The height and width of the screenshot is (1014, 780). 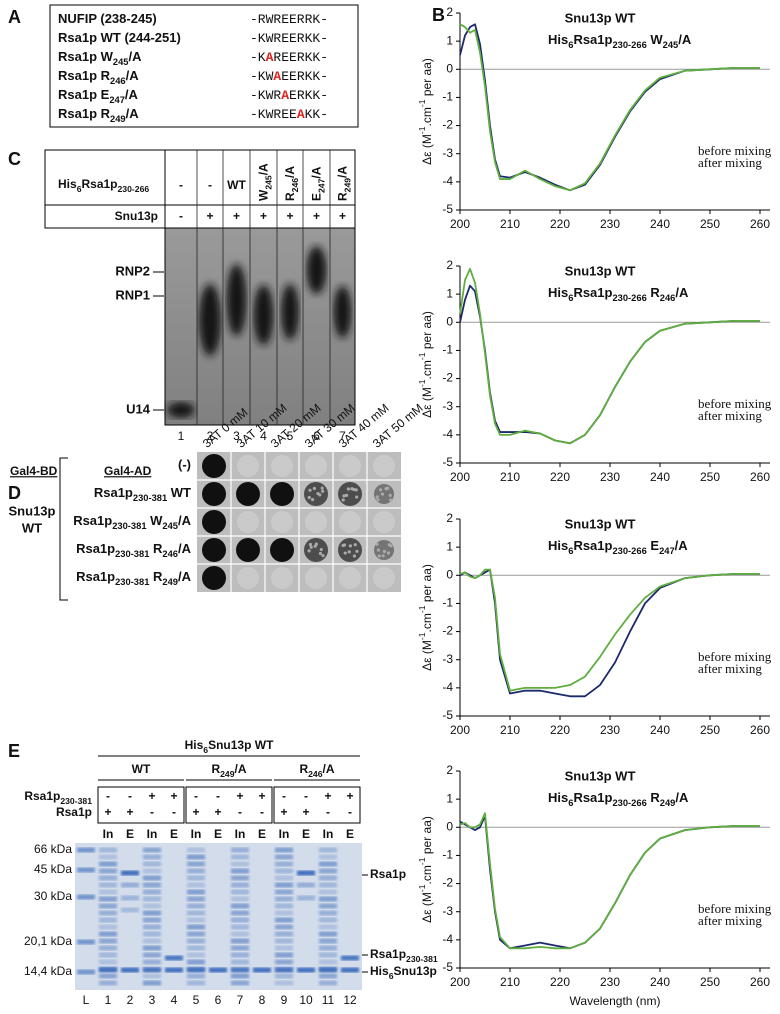 What do you see at coordinates (316, 114) in the screenshot?
I see `text-part: KK-` at bounding box center [316, 114].